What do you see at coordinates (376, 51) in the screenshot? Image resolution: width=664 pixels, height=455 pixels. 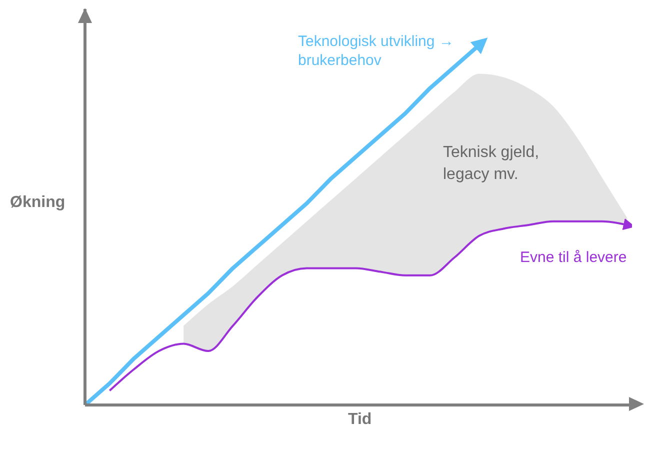 I see `series-label: Teknologisk utvikling → brukerbehov` at bounding box center [376, 51].